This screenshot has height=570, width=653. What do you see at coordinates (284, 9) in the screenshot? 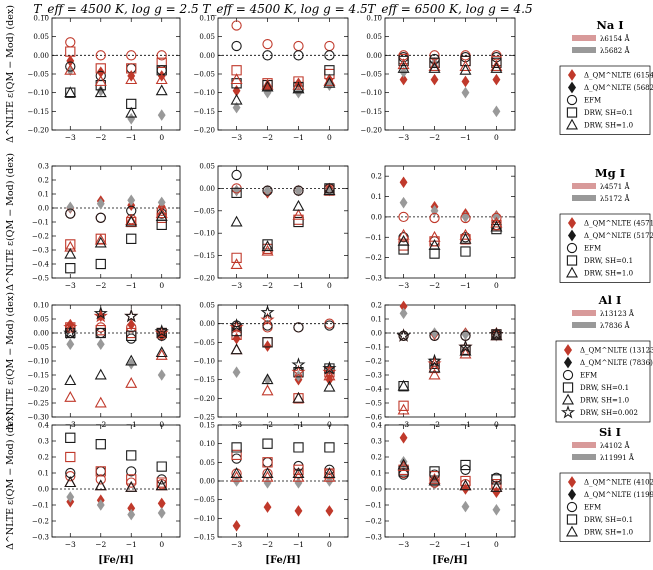
I see `column-title-2: T_eff = 4500 K, log g = 4.5` at bounding box center [284, 9].